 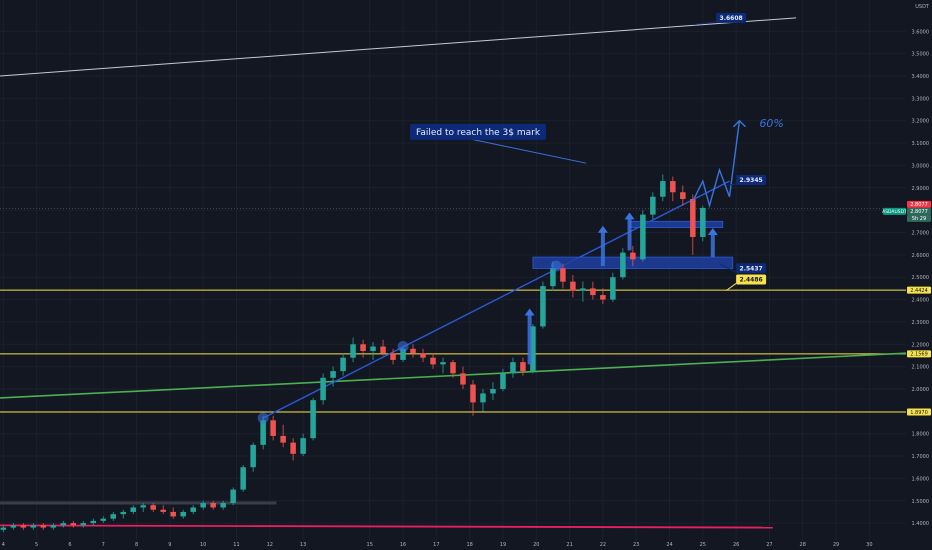 I want to click on price-axis-background, so click(x=919, y=275).